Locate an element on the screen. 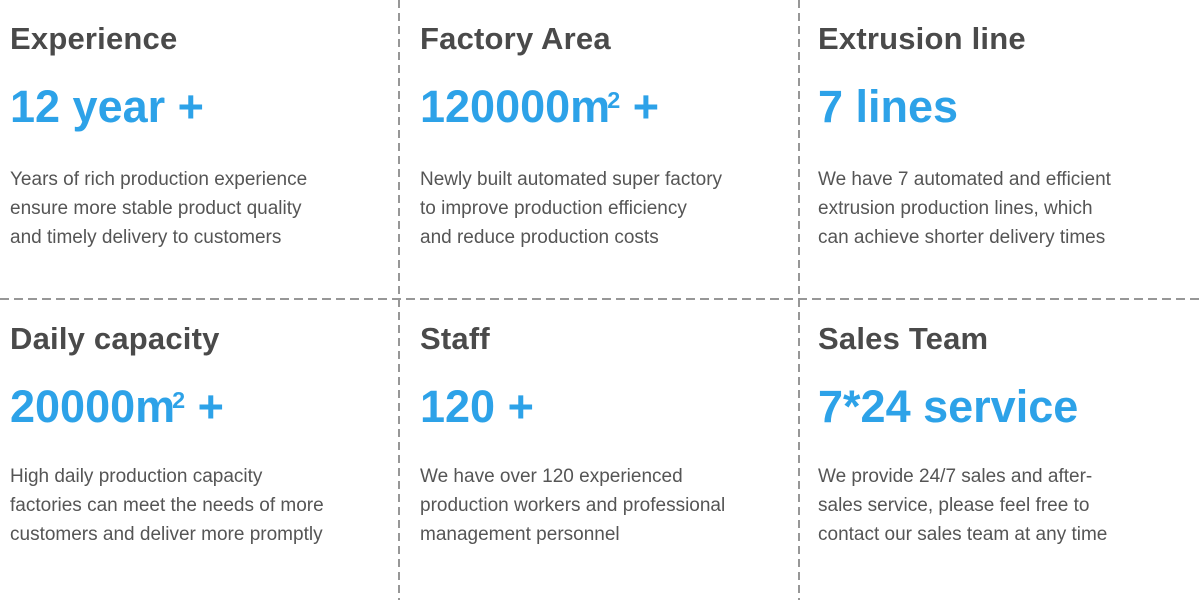 The image size is (1200, 600). horizontal-dashed-divider is located at coordinates (600, 299).